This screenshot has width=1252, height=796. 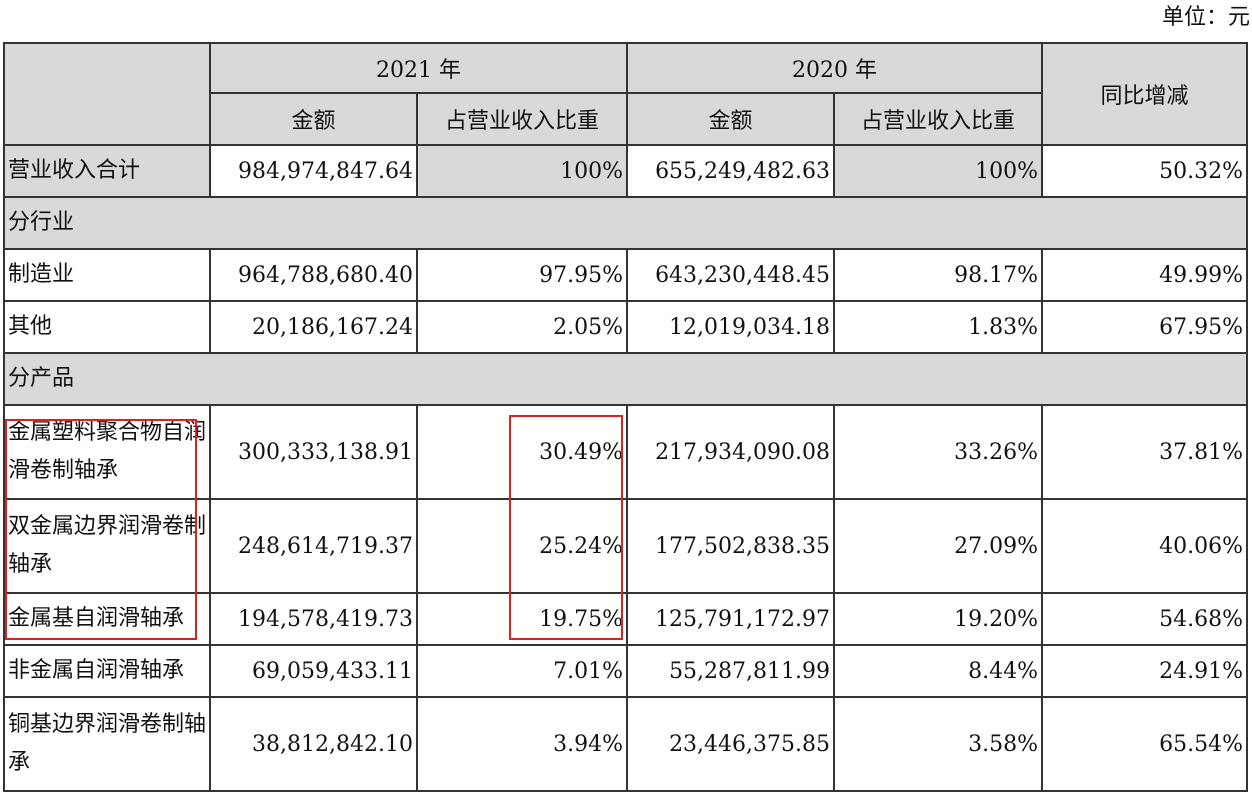 What do you see at coordinates (1145, 619) in the screenshot?
I see `yoy-cell: 54.68%` at bounding box center [1145, 619].